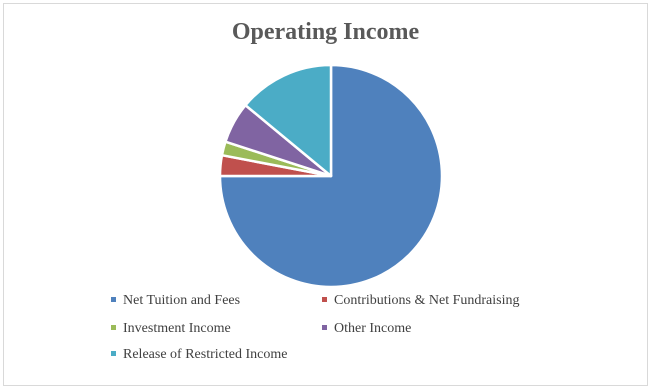  Describe the element at coordinates (288, 120) in the screenshot. I see `slice-release-restricted` at that location.